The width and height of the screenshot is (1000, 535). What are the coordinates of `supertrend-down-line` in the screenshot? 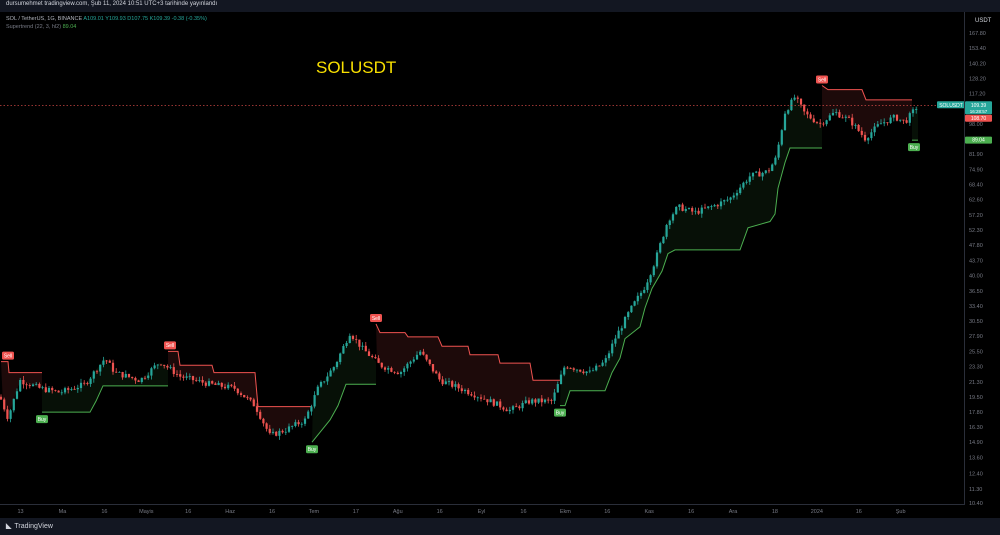 It's located at (866, 93).